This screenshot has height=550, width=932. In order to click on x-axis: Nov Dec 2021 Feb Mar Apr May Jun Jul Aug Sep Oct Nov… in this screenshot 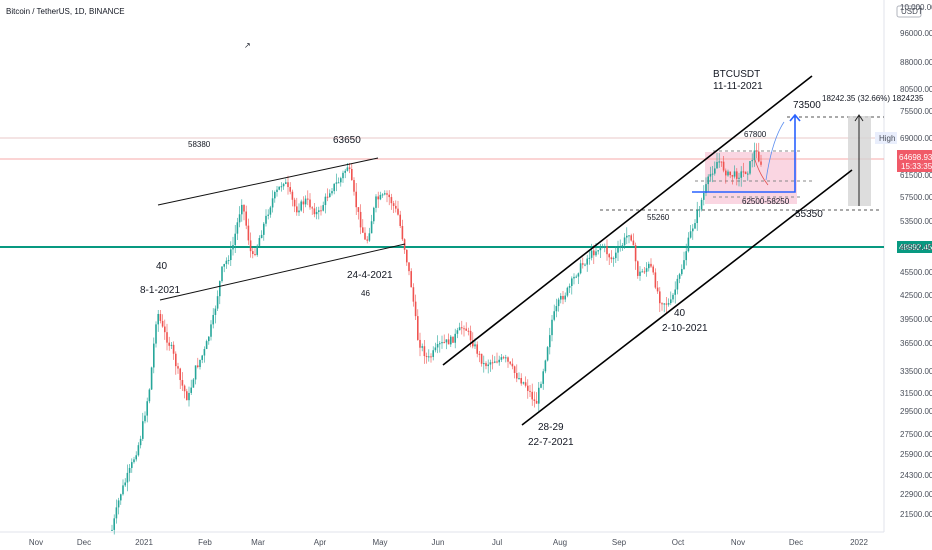, I will do `click(449, 542)`.